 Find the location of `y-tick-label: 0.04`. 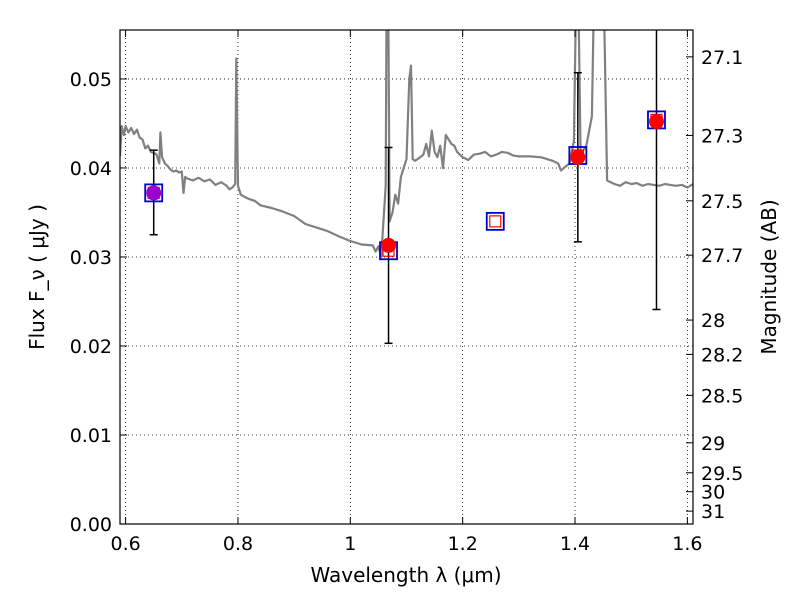

y-tick-label: 0.04 is located at coordinates (91, 169).